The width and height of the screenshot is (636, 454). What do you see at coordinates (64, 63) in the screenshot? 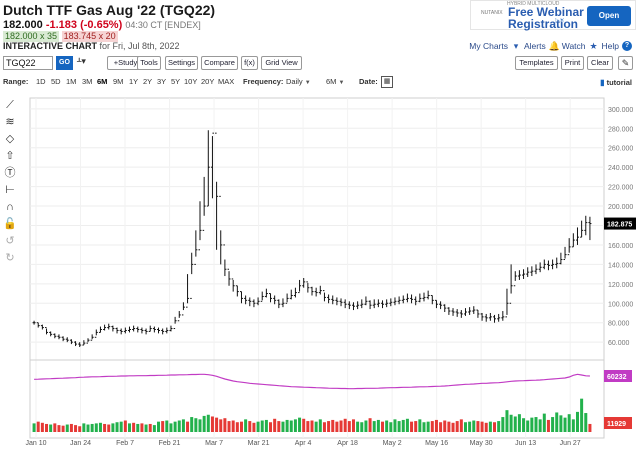
I see `go-button: GO` at bounding box center [64, 63].